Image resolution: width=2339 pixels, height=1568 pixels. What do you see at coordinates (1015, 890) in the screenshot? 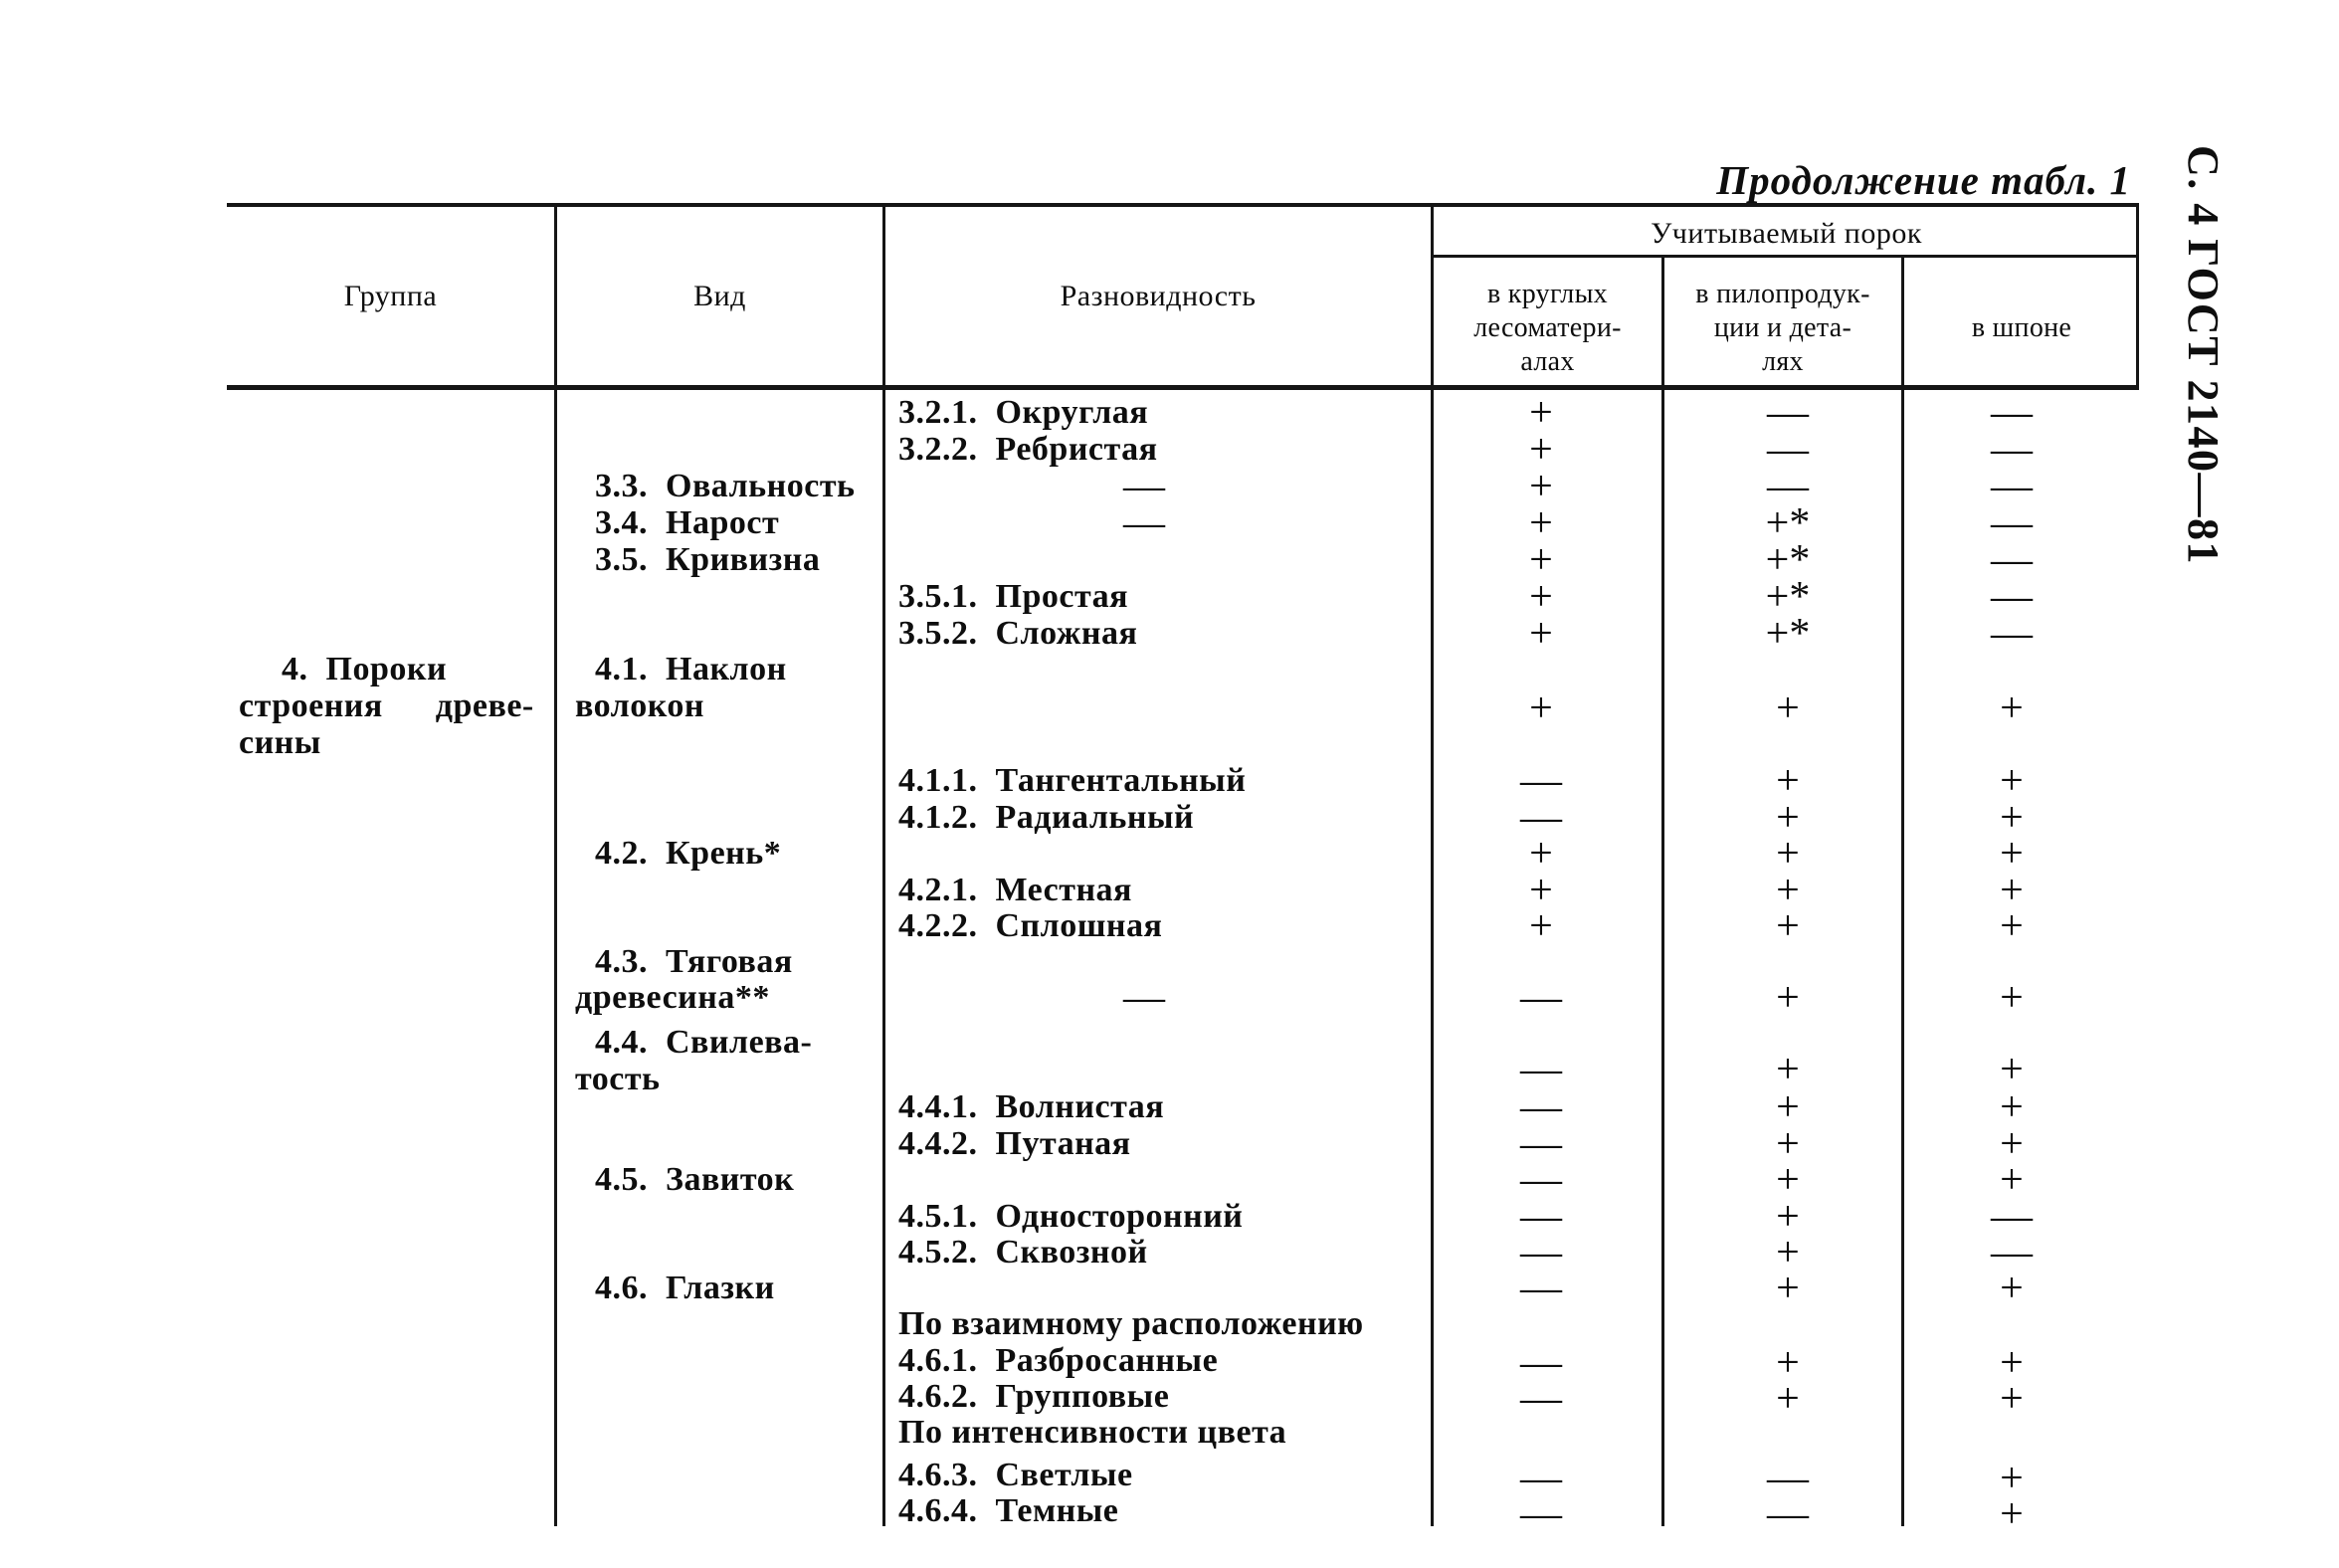
I see `variety-cell-line: 4.2.1. Местная` at bounding box center [1015, 890].